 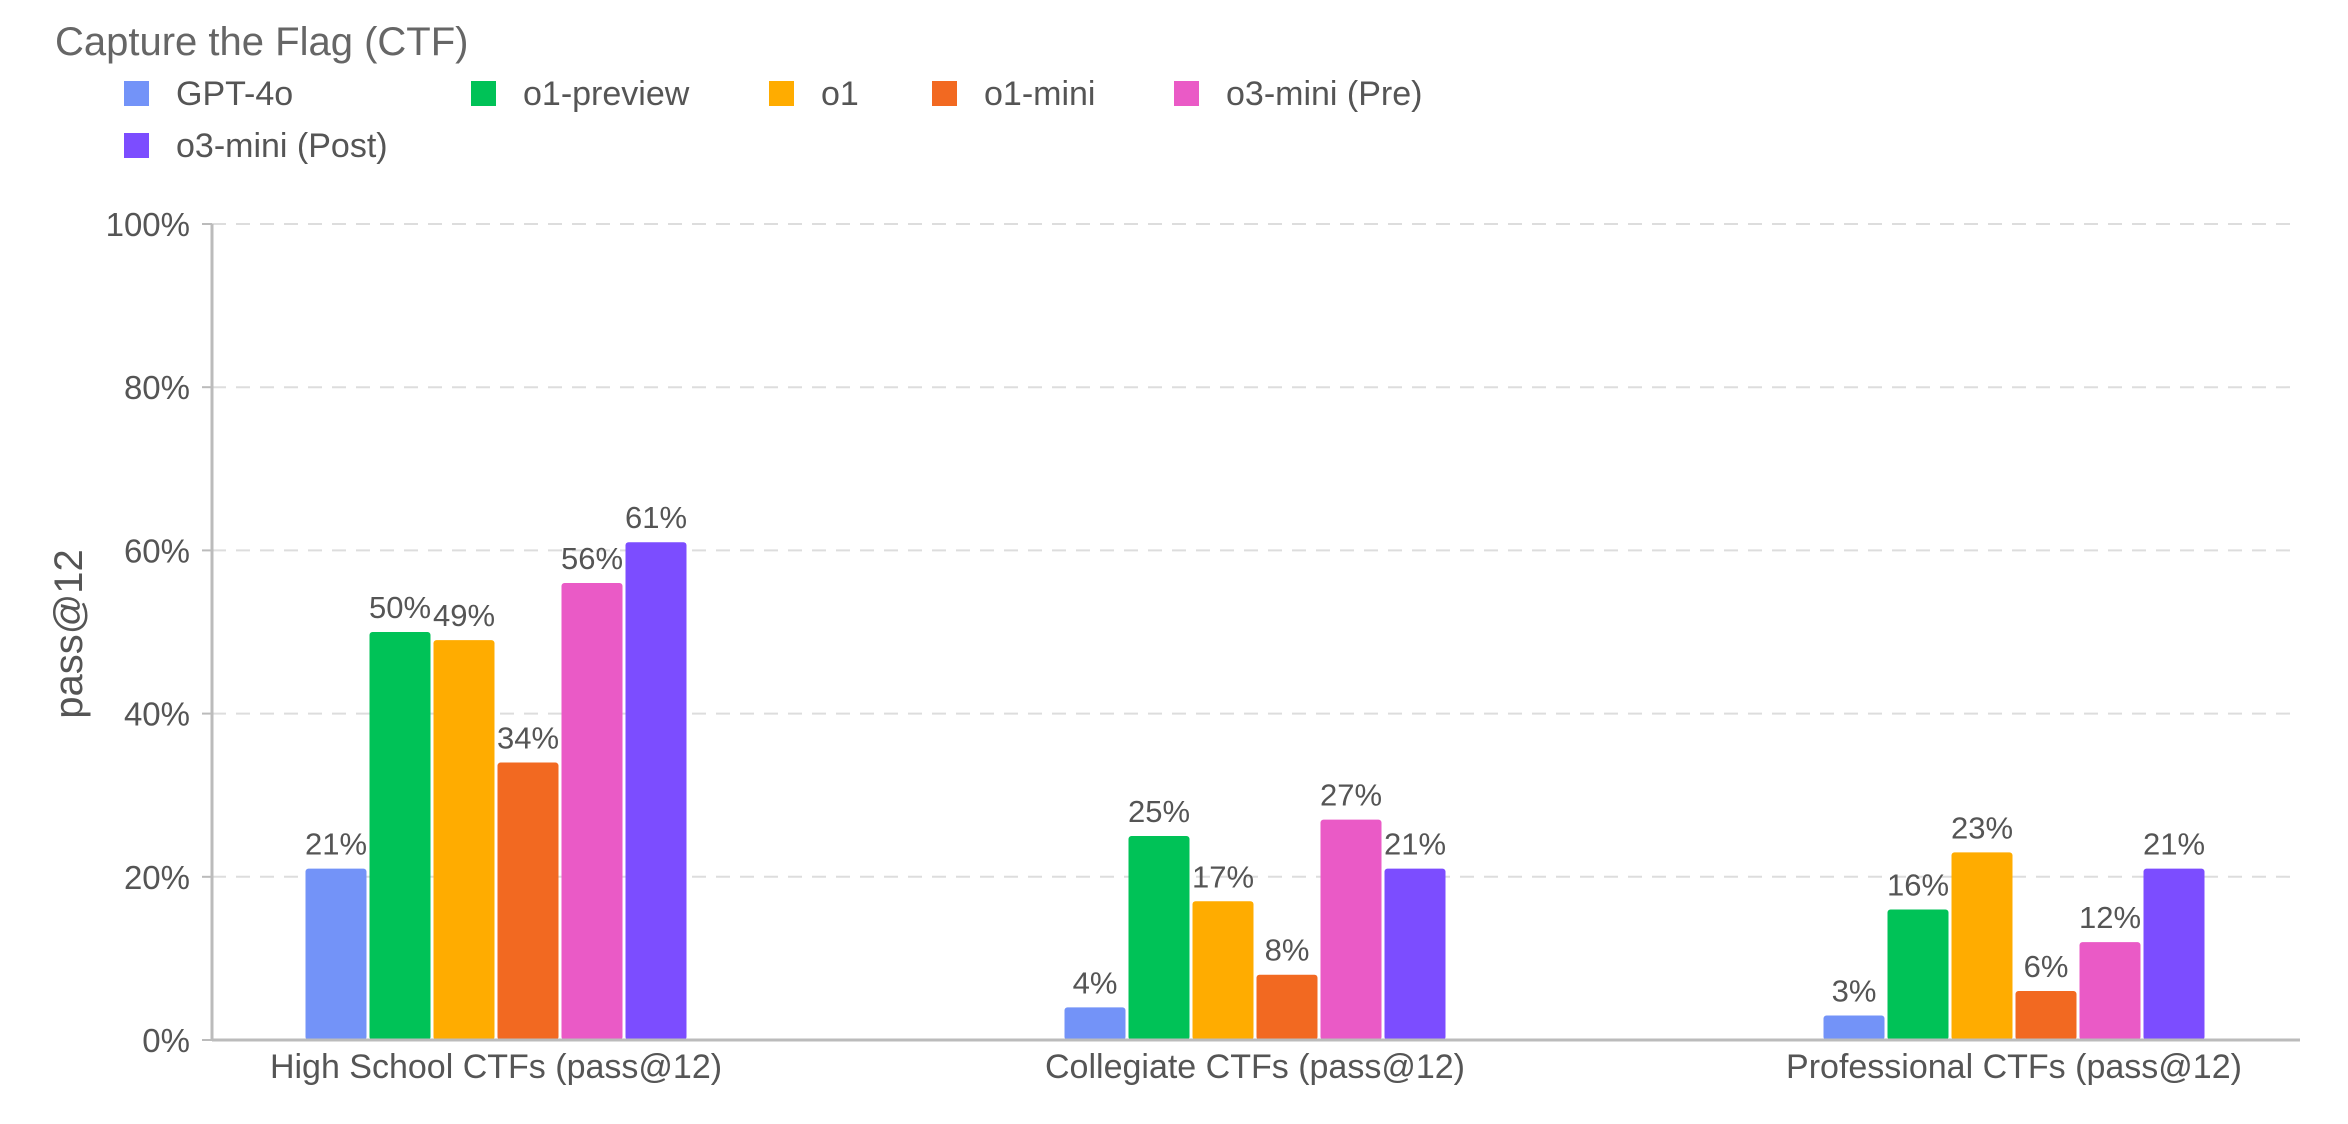 What do you see at coordinates (1039, 94) in the screenshot?
I see `legend-label: o1-mini` at bounding box center [1039, 94].